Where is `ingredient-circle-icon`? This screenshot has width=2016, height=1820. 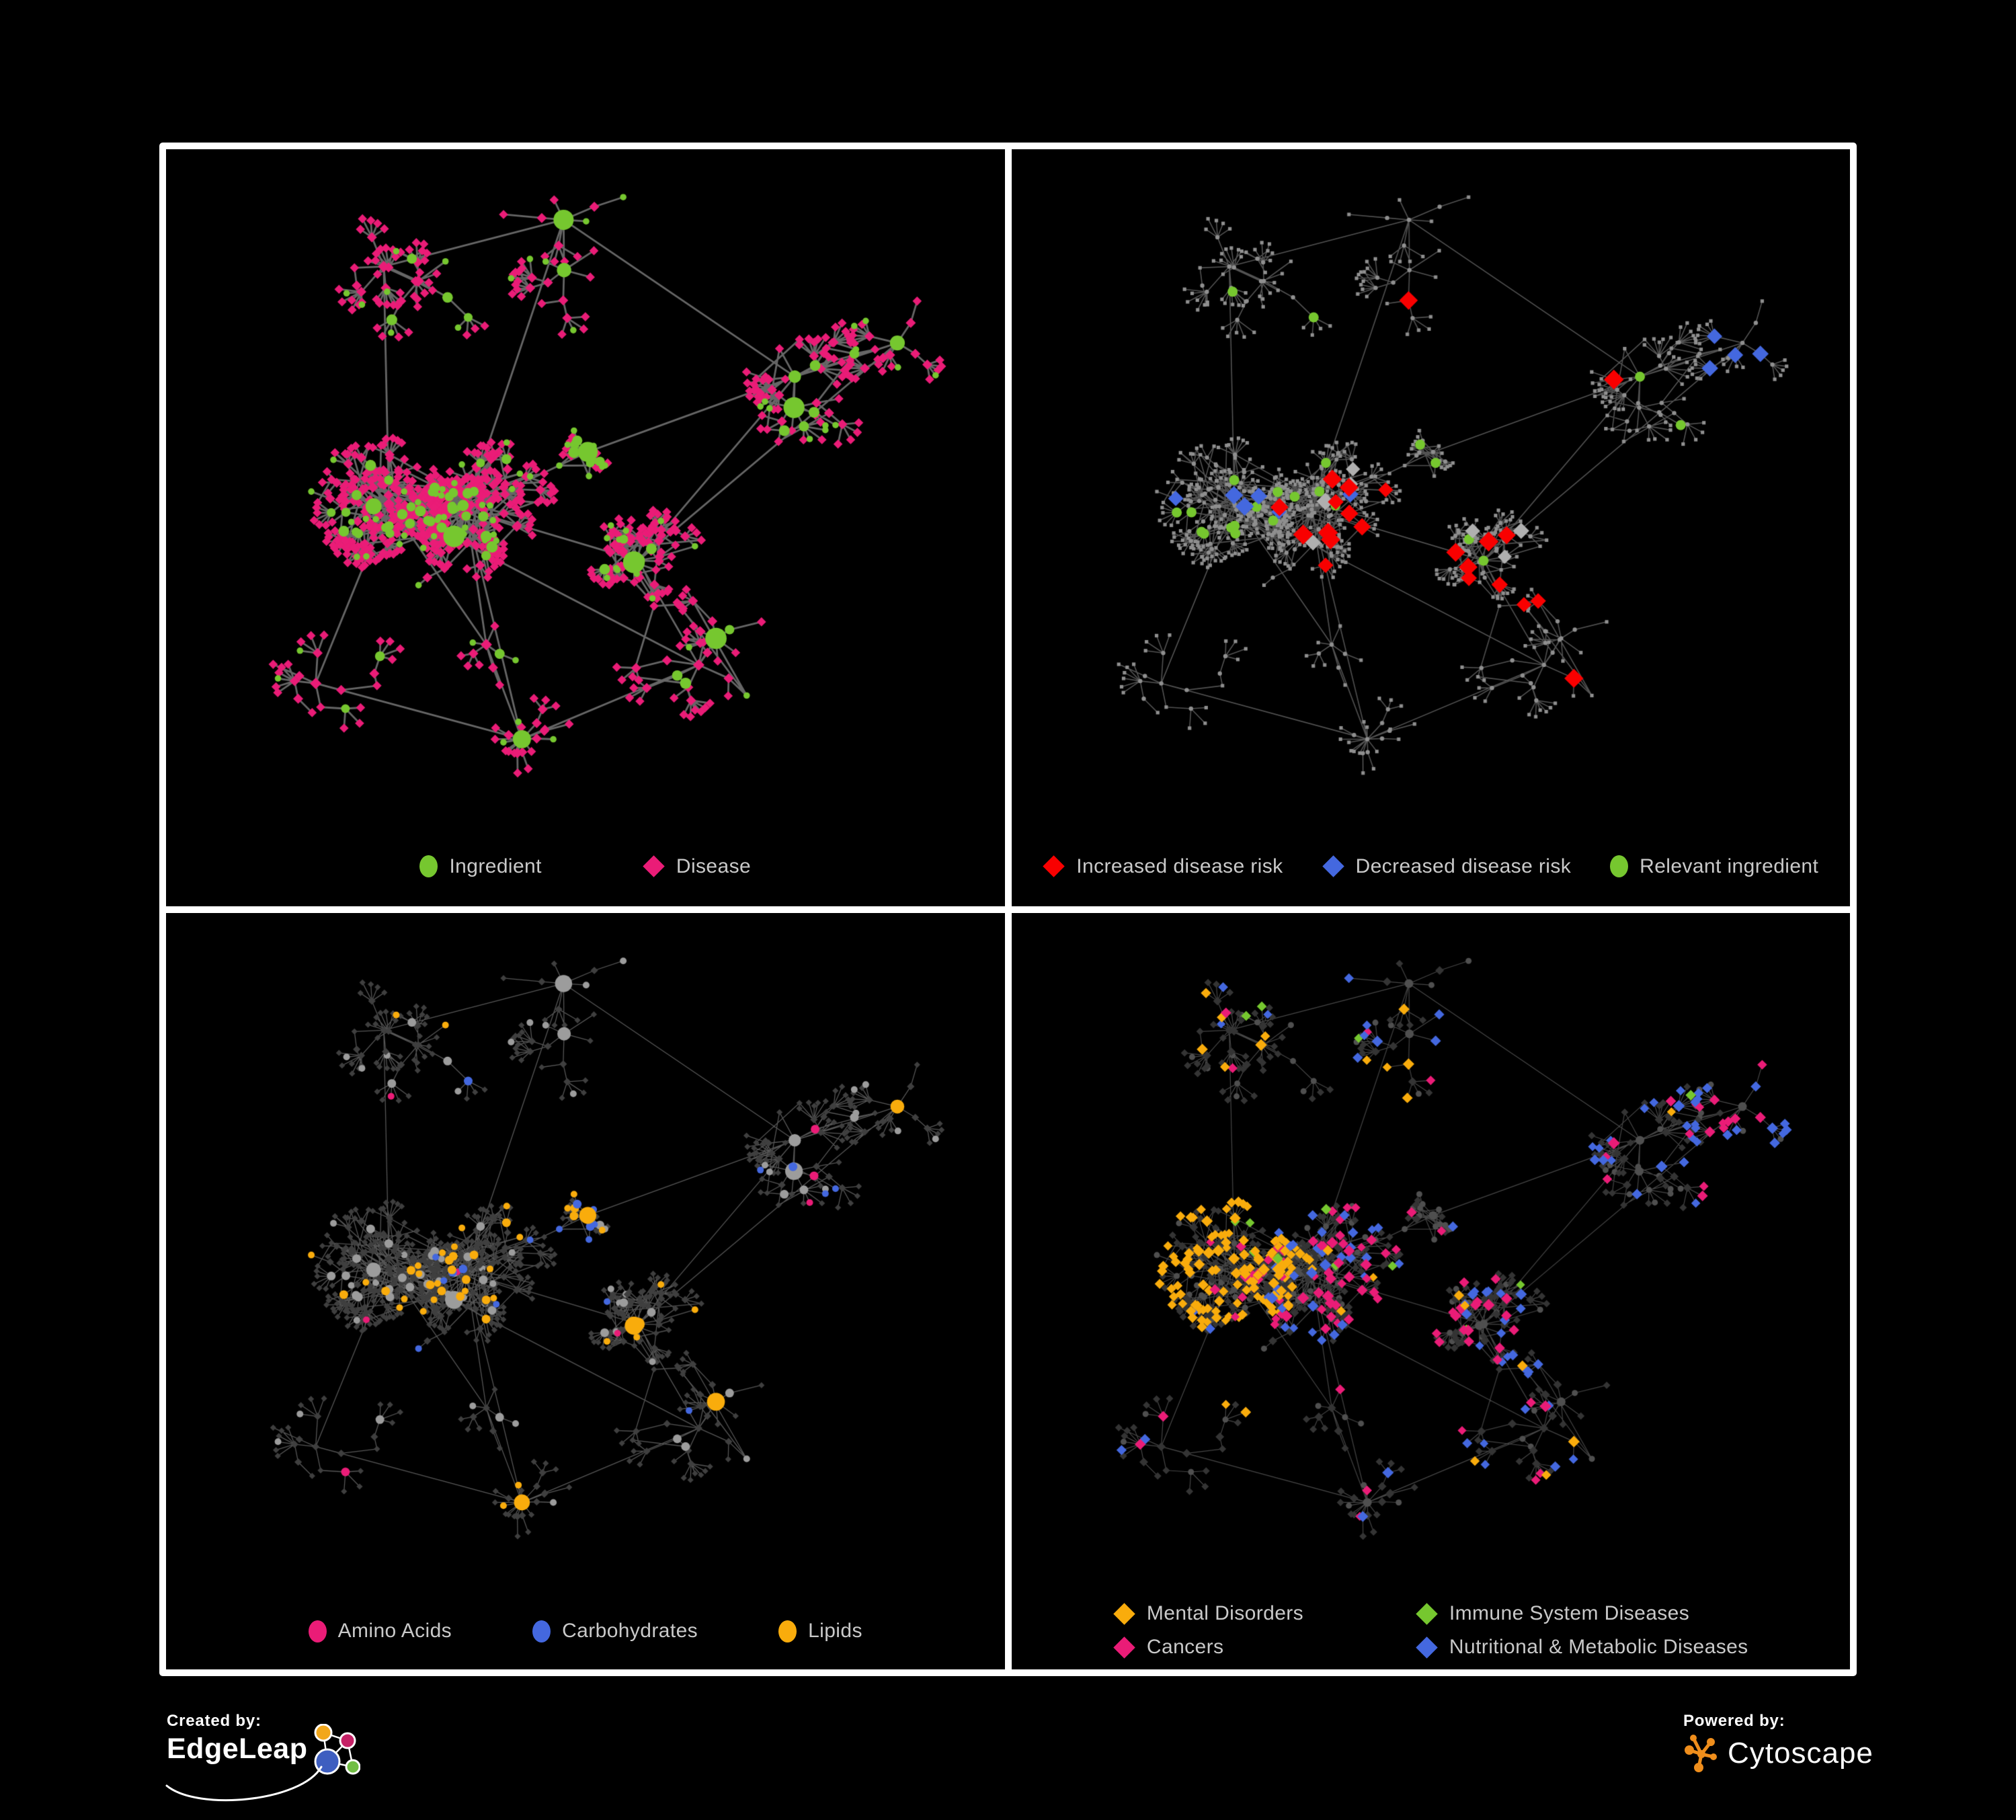
ingredient-circle-icon is located at coordinates (428, 866).